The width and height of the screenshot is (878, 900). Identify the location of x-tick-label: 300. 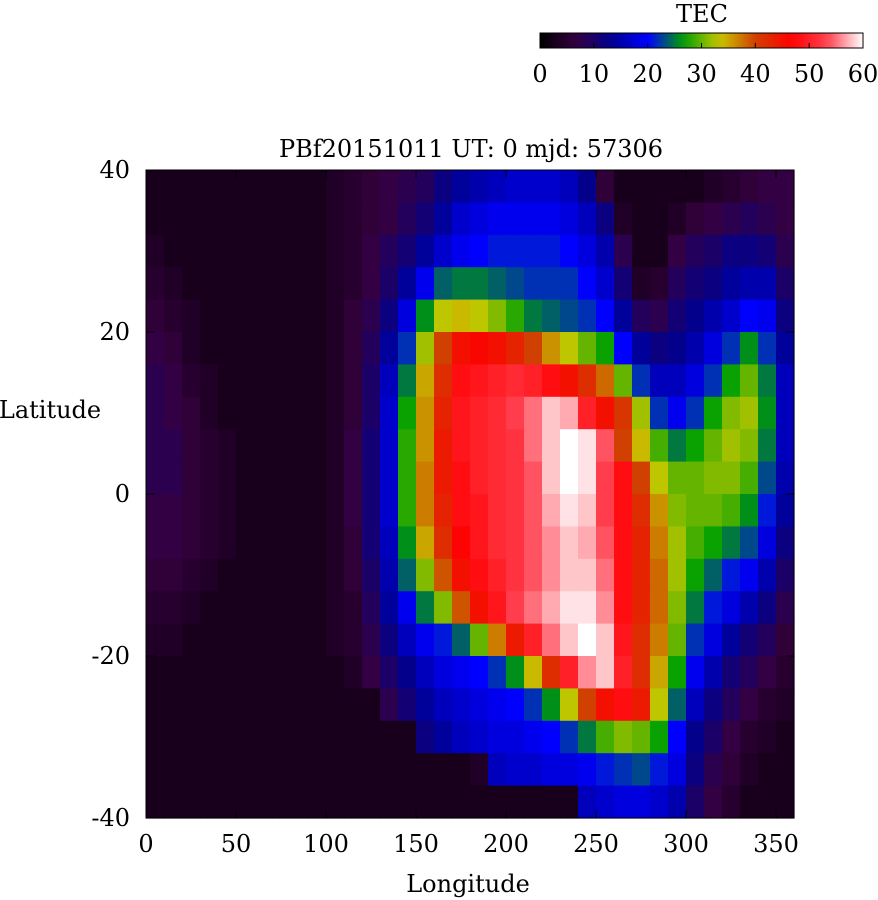
(686, 844).